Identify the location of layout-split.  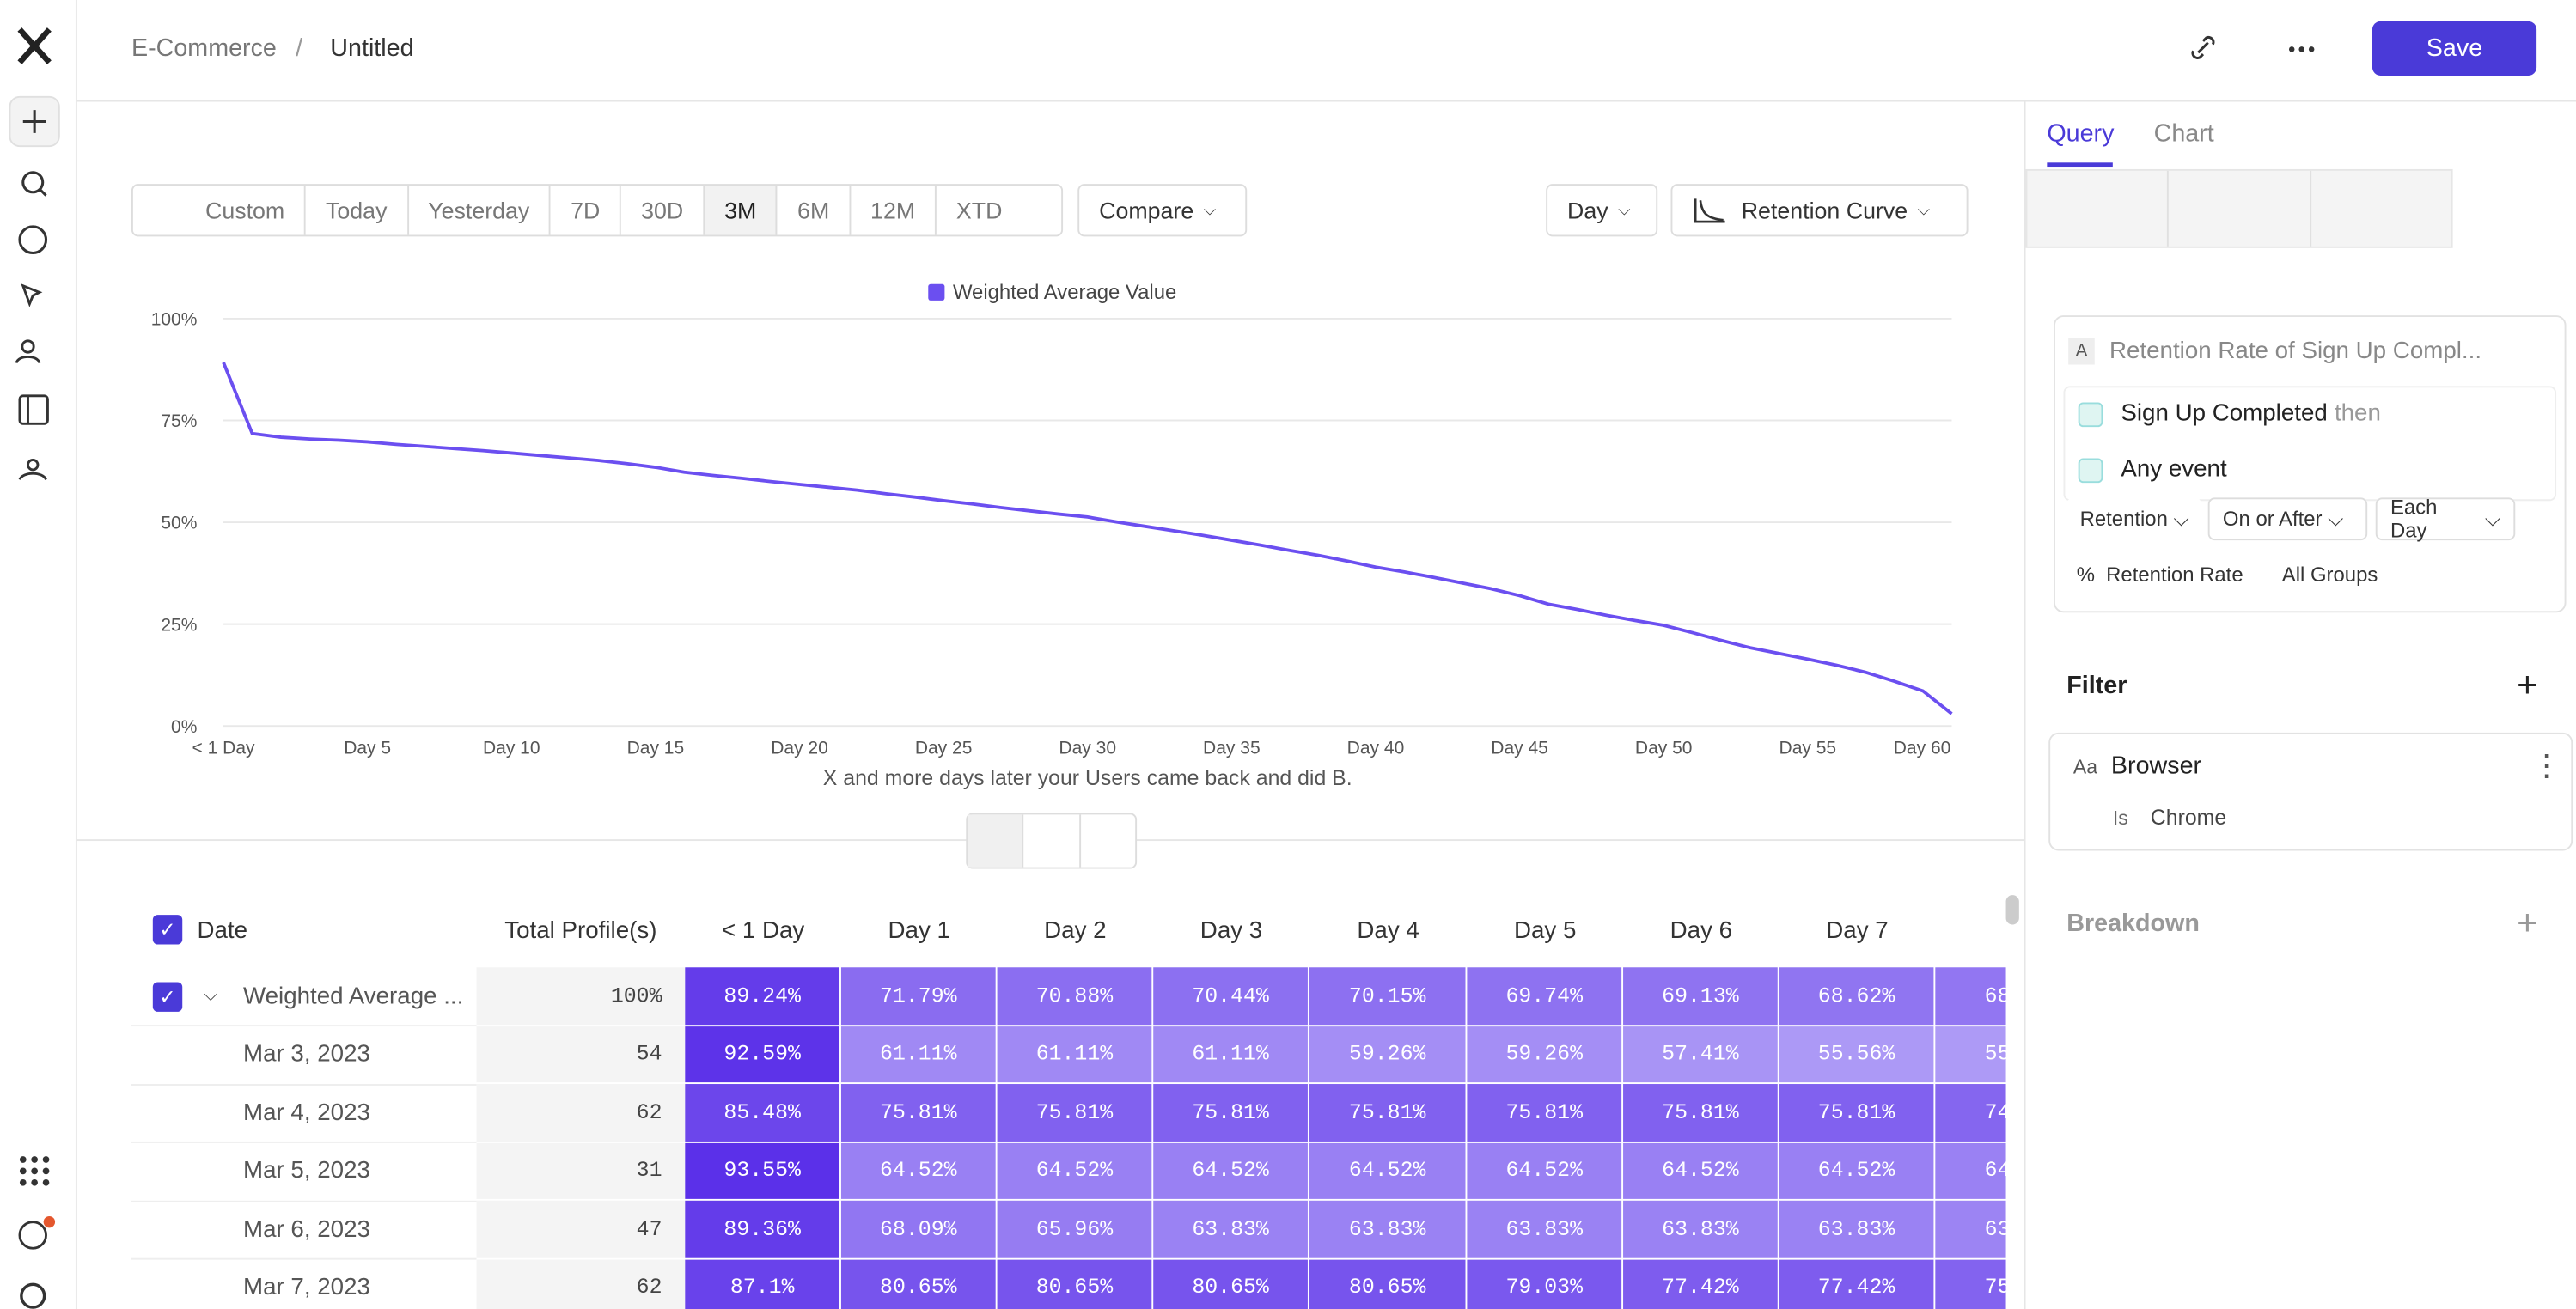
(996, 841).